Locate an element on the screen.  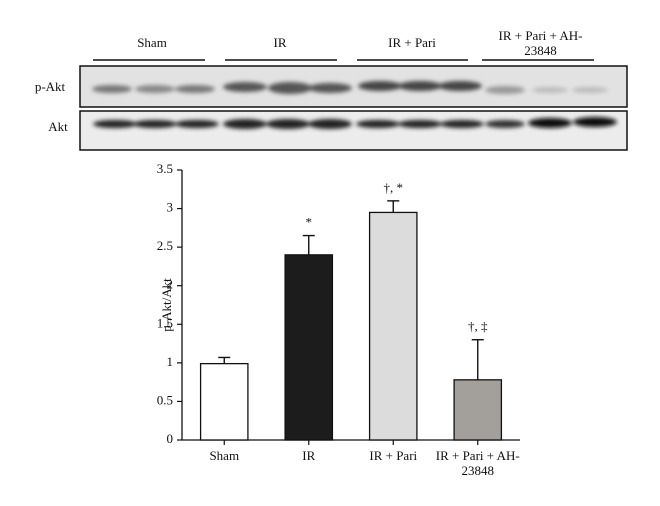
blot-group-label: IR + Pari is located at coordinates (412, 42).